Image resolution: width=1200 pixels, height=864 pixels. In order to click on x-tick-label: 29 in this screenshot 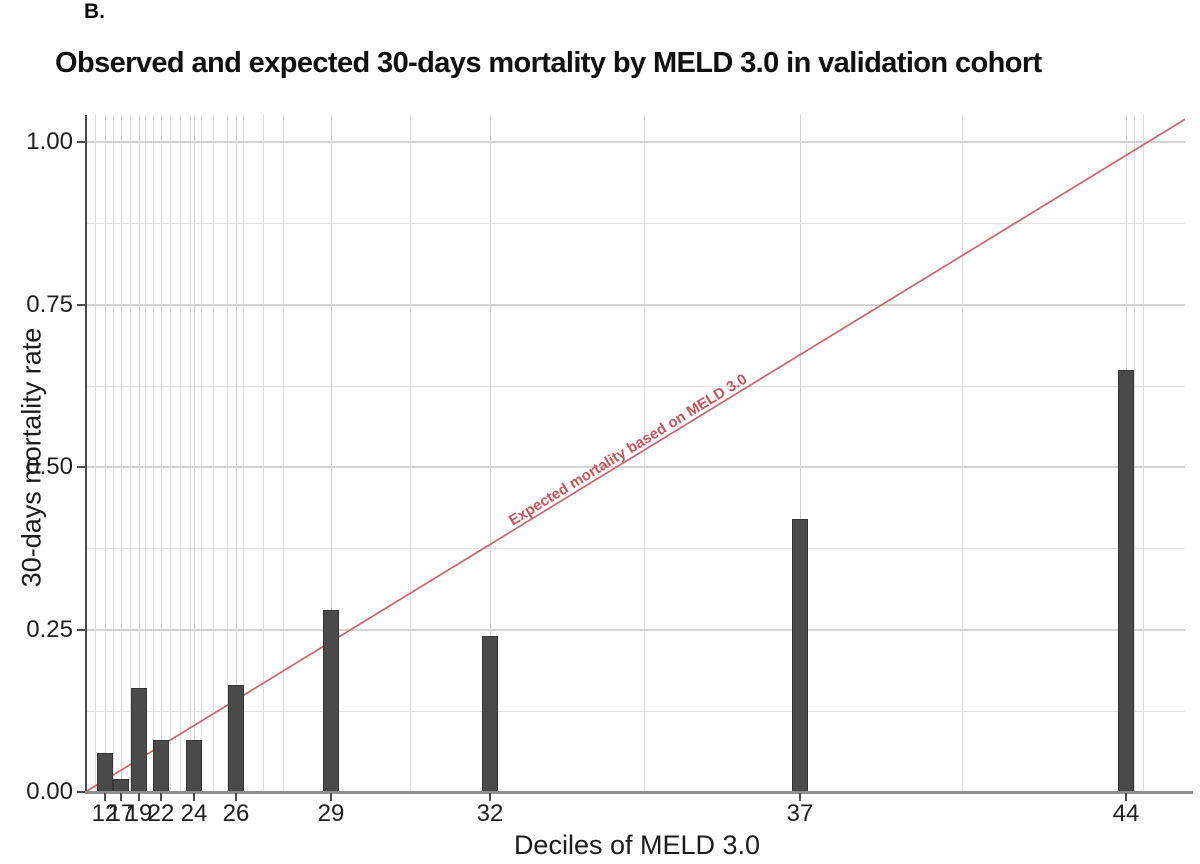, I will do `click(331, 813)`.